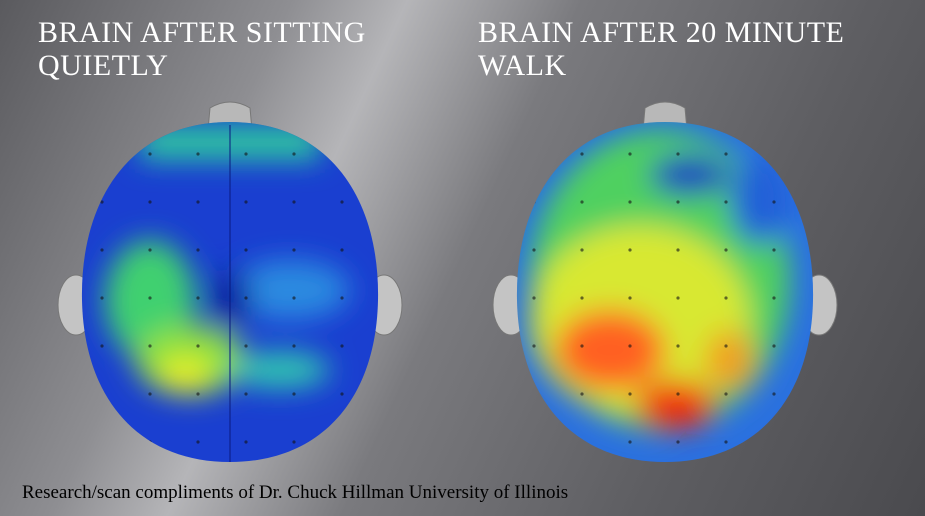  What do you see at coordinates (661, 49) in the screenshot?
I see `panel-title: BRAIN AFTER 20 MINUTE WALK` at bounding box center [661, 49].